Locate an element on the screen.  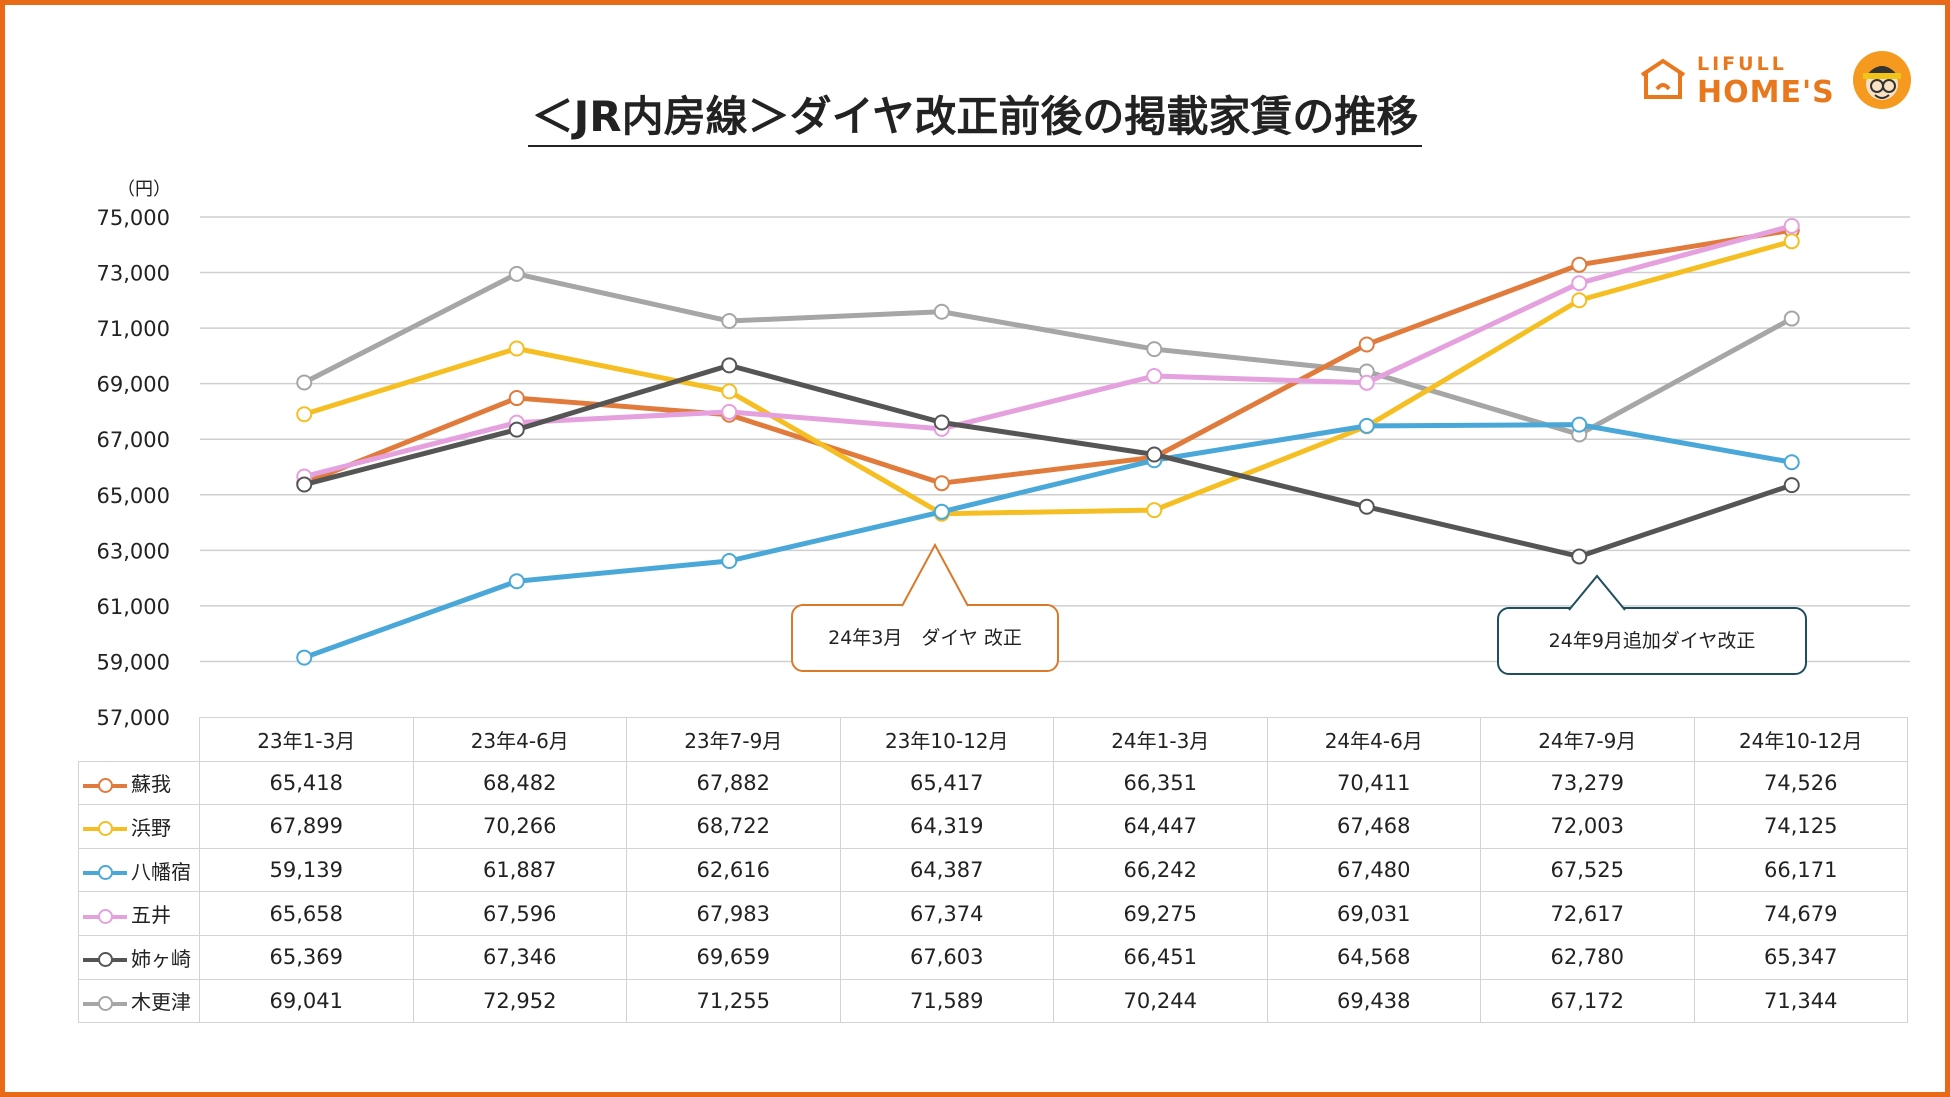
series-name: 姉ヶ崎 is located at coordinates (161, 958).